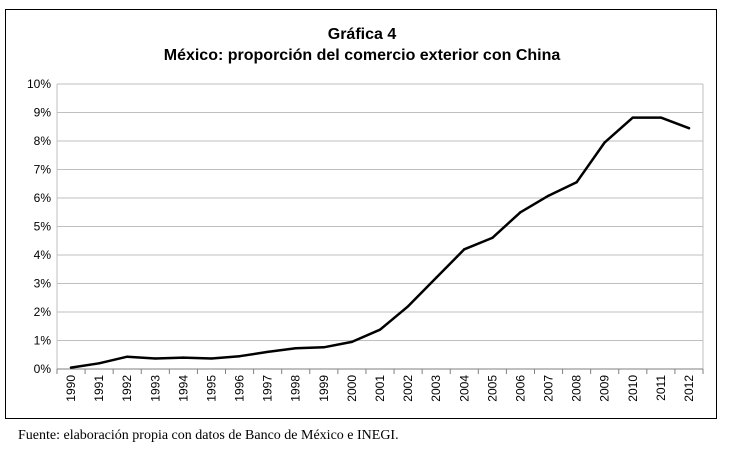 This screenshot has width=730, height=453. Describe the element at coordinates (492, 388) in the screenshot. I see `x-tick-label: 2005` at that location.